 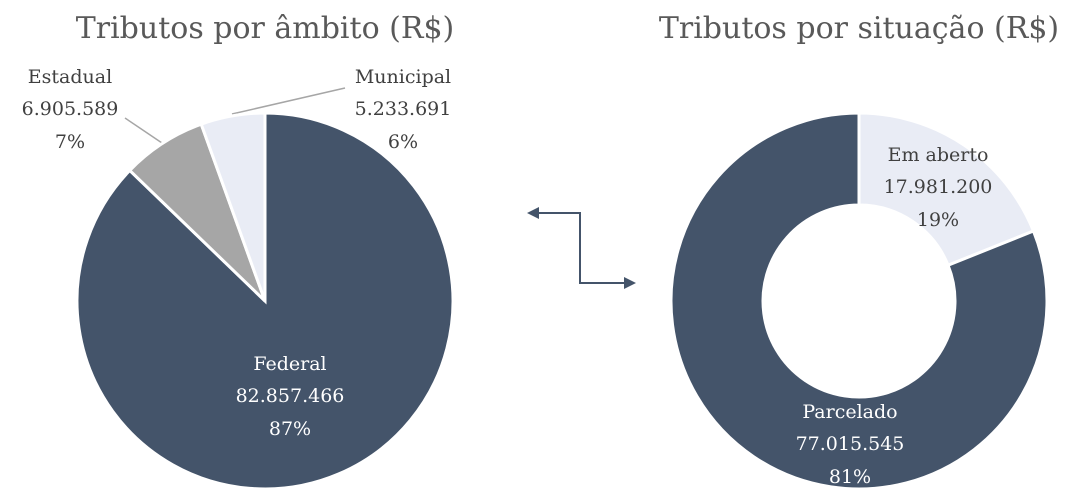 What do you see at coordinates (403, 109) in the screenshot?
I see `value-label: 5.233.691` at bounding box center [403, 109].